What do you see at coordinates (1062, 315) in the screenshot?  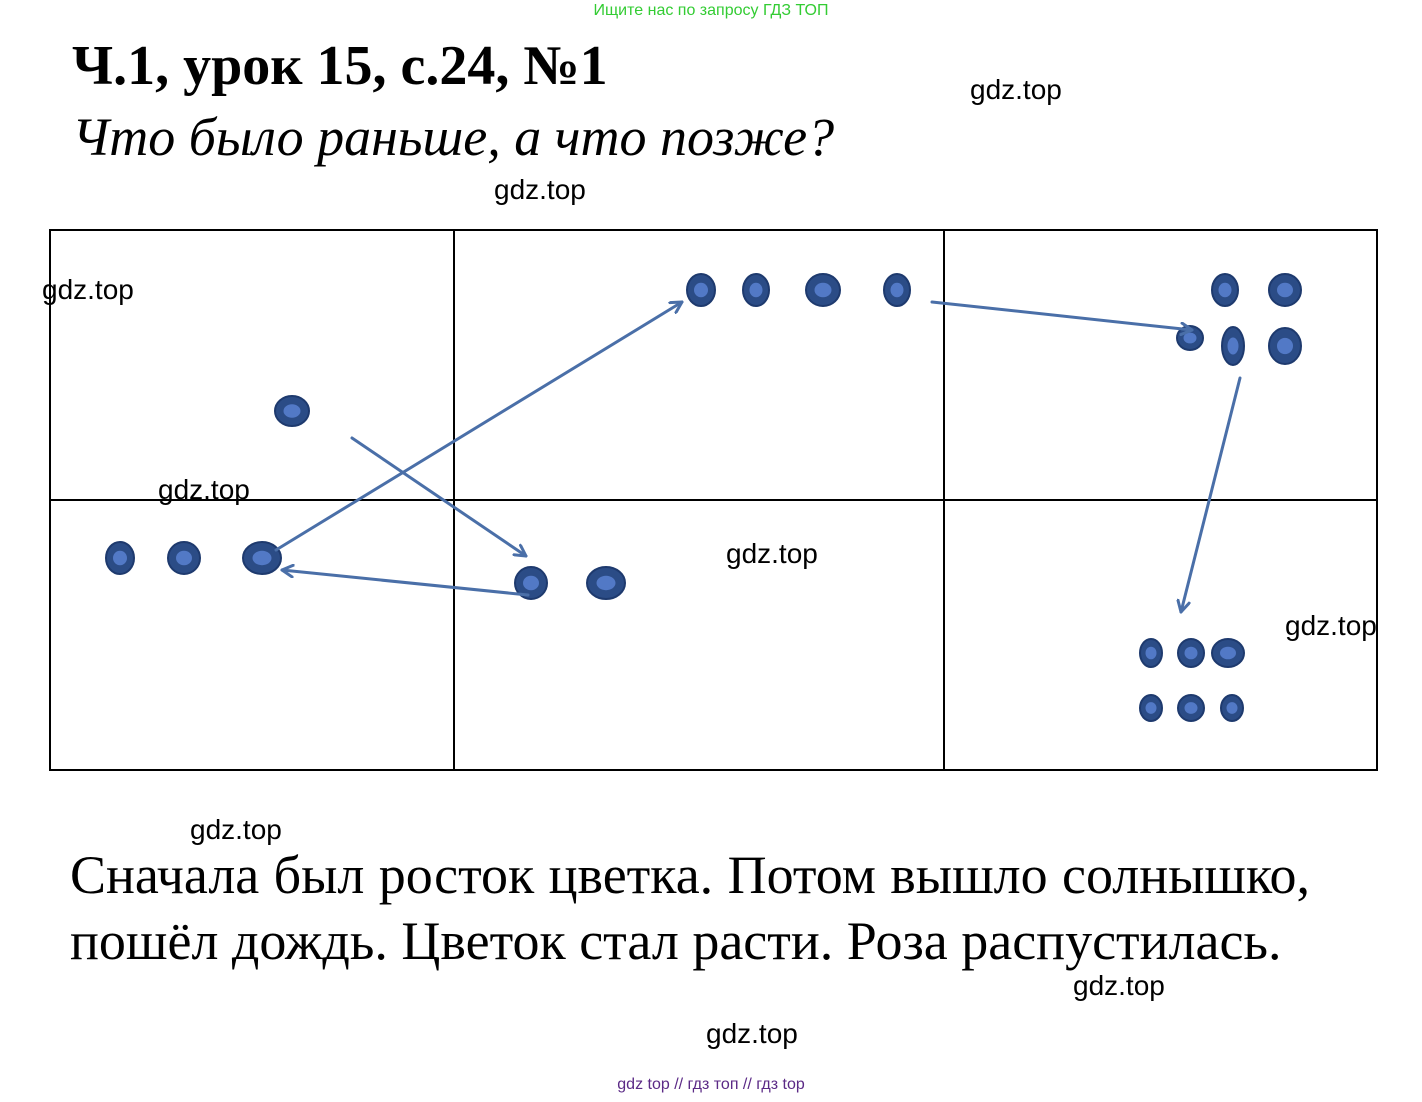 I see `arrow-top-middle-to-top-right` at bounding box center [1062, 315].